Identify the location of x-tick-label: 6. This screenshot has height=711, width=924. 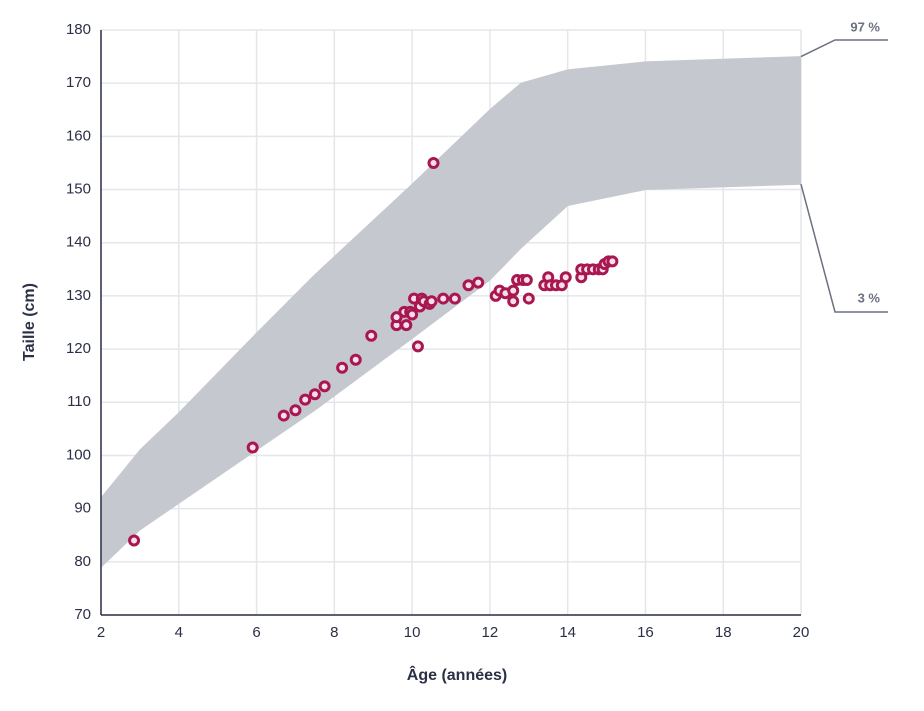
(256, 632).